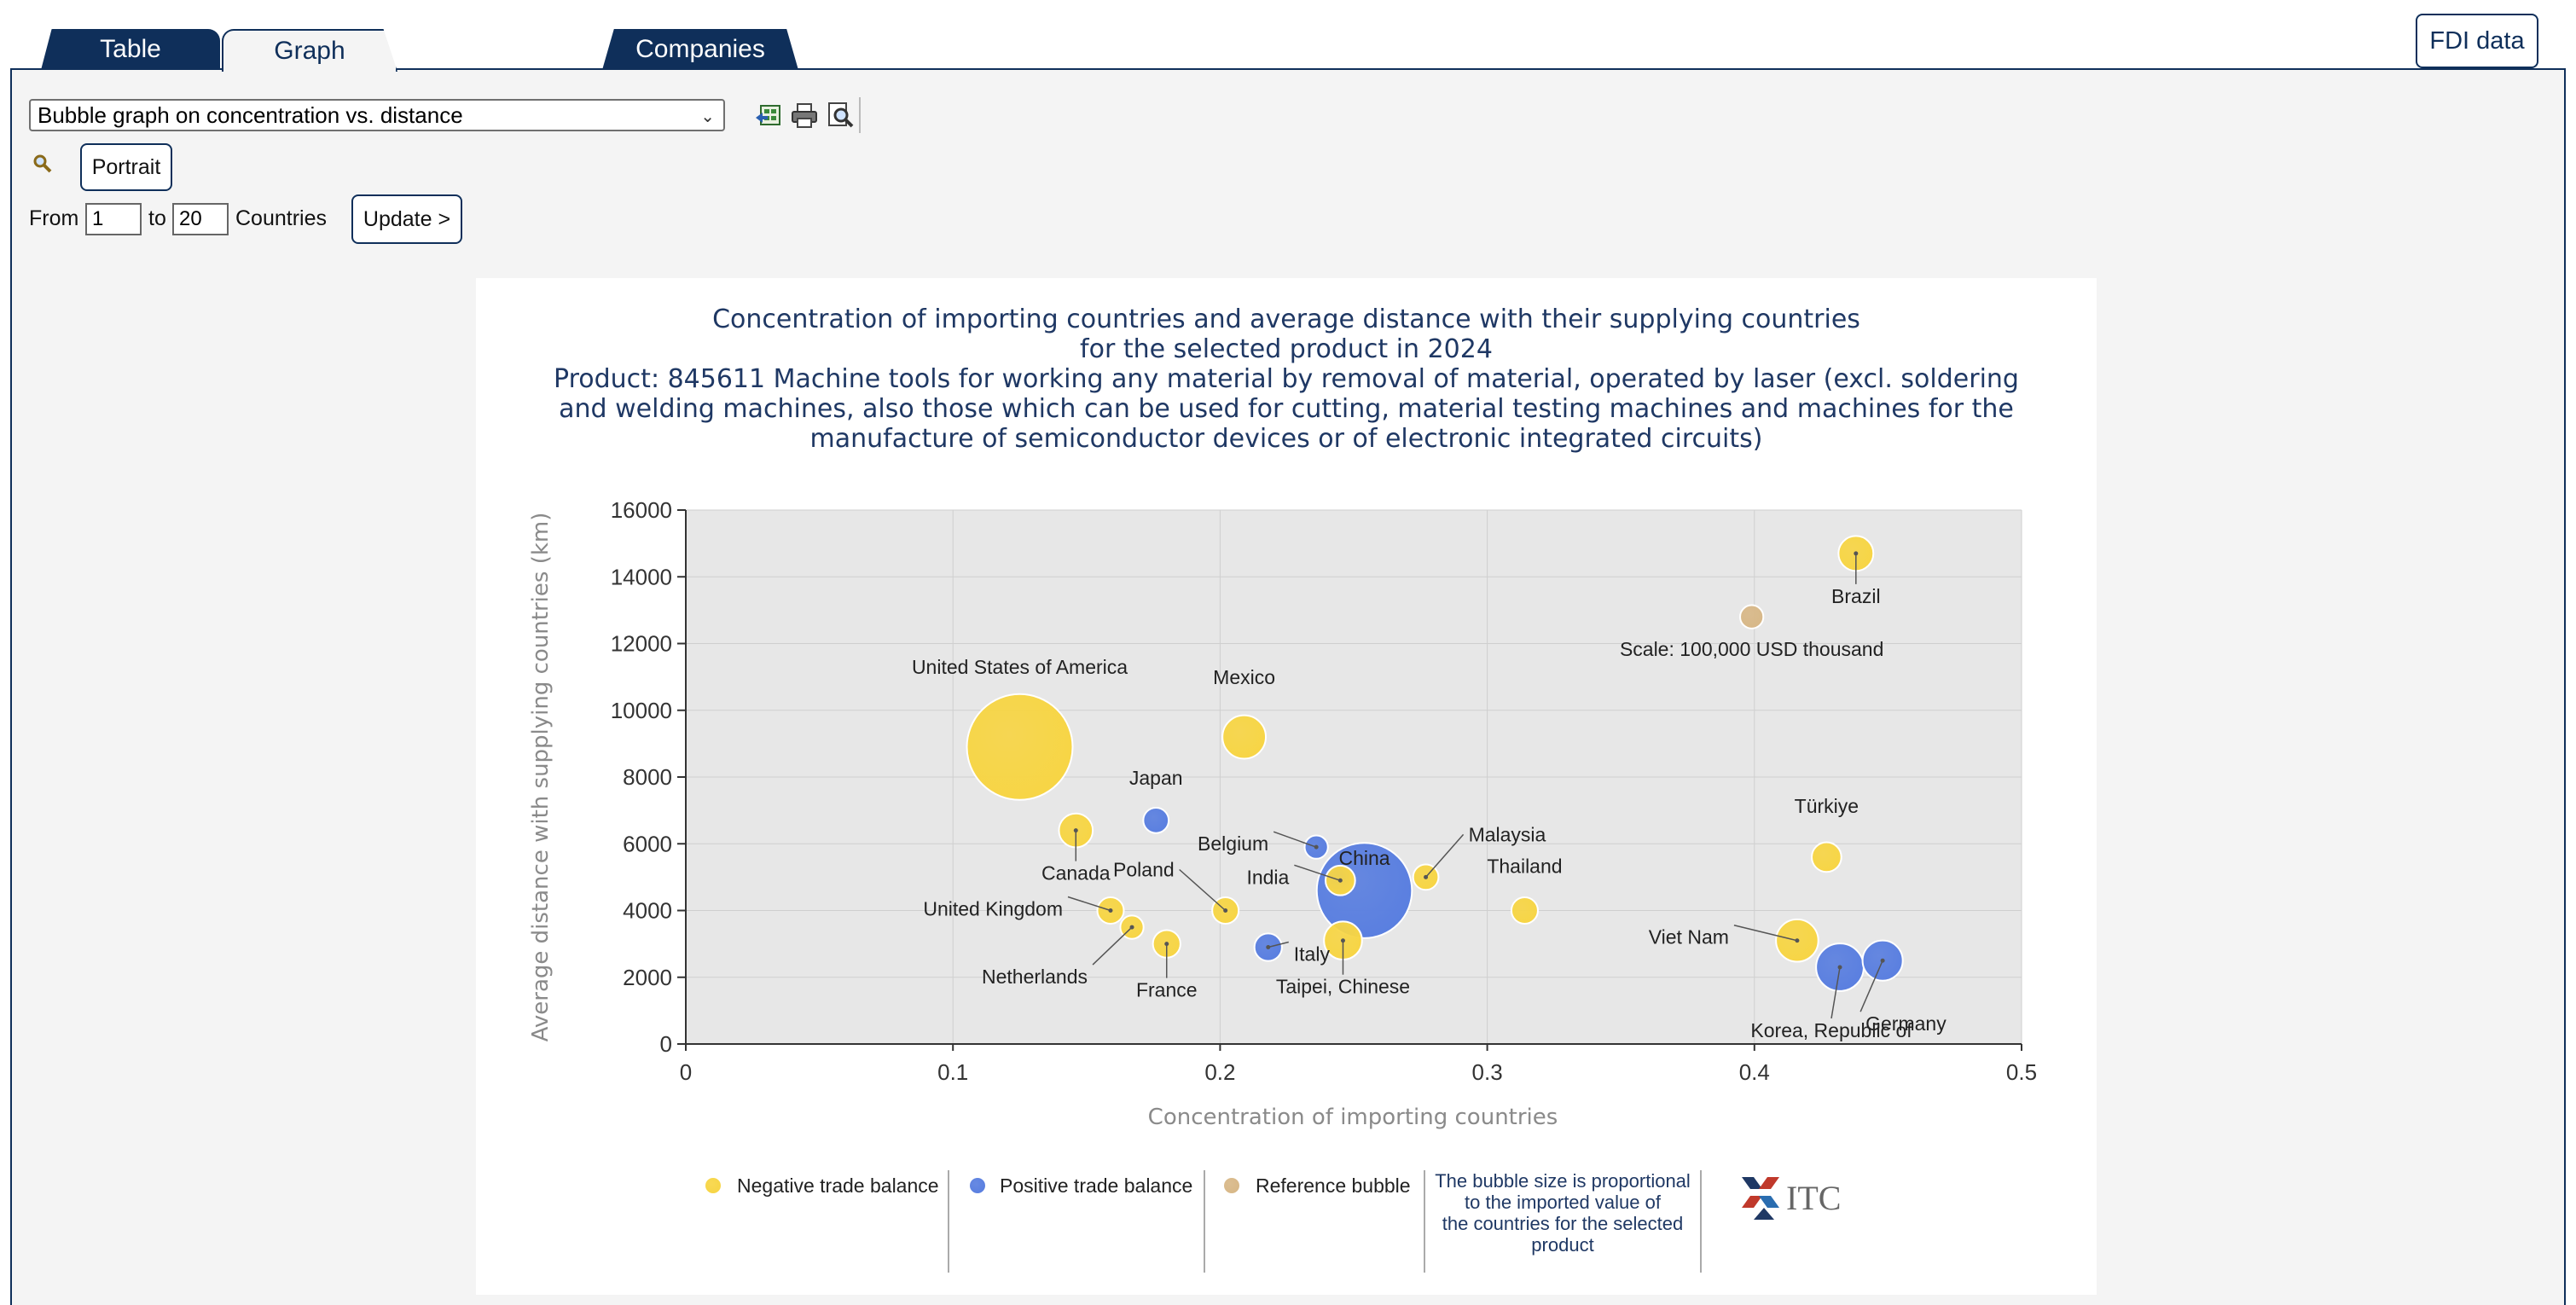 Image resolution: width=2576 pixels, height=1305 pixels. Describe the element at coordinates (1312, 954) in the screenshot. I see `data-label: Italy` at that location.